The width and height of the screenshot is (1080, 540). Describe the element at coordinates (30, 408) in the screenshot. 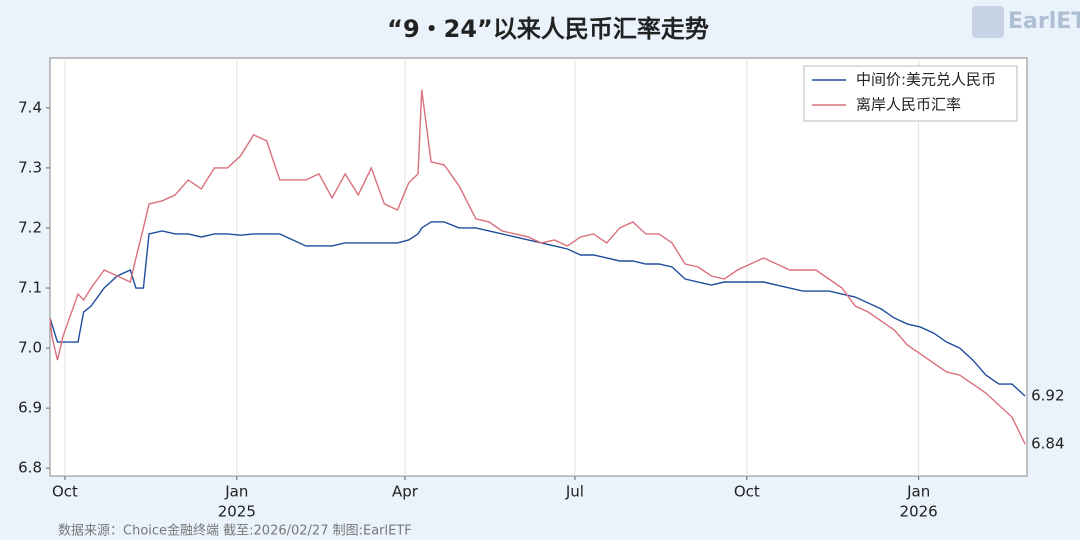

I see `y-tick-label: 6.9` at that location.